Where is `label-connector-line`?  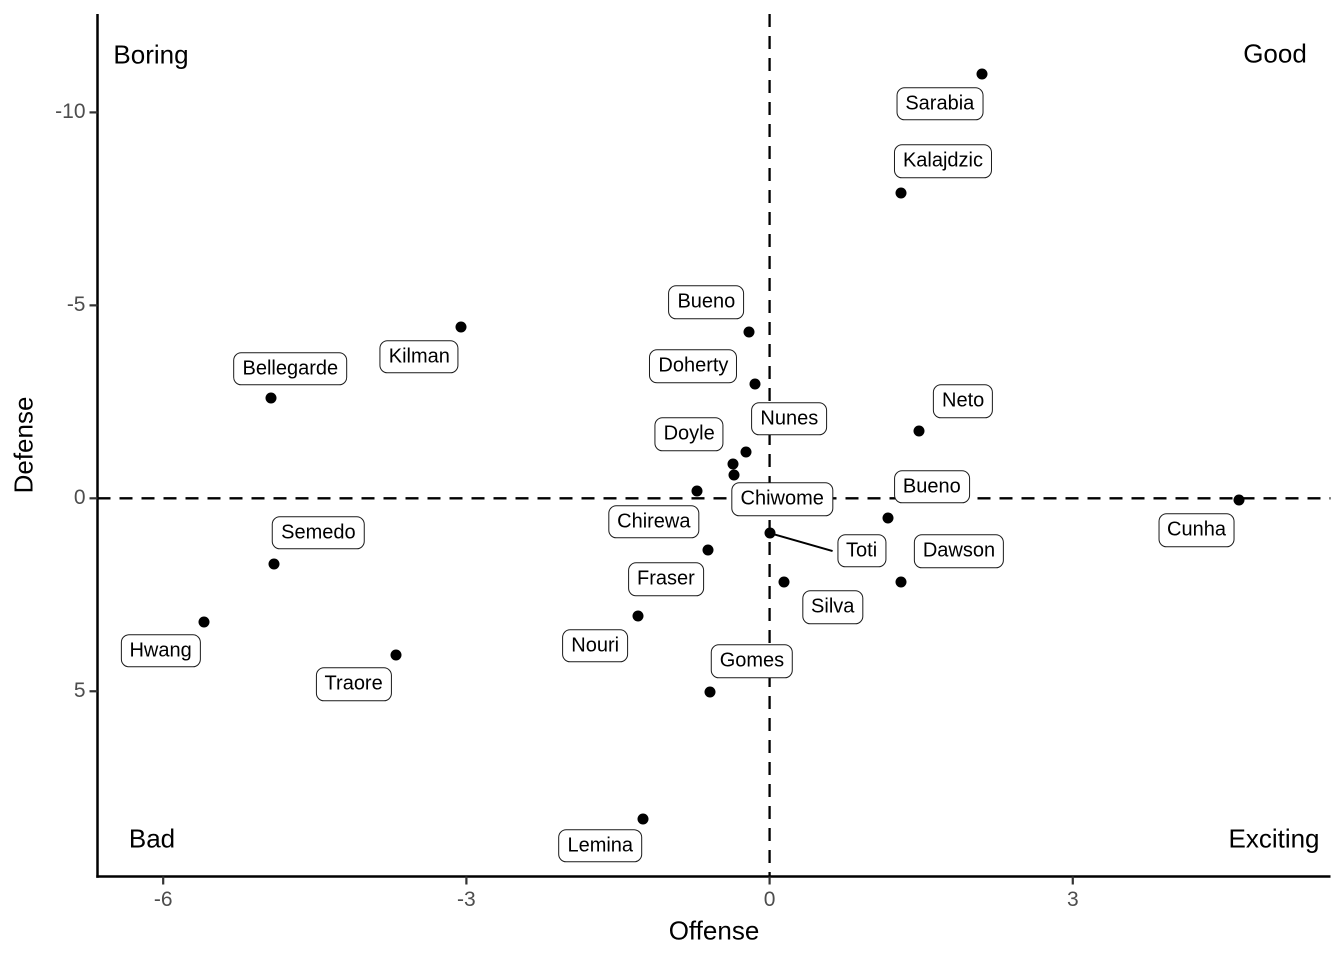
label-connector-line is located at coordinates (801, 542).